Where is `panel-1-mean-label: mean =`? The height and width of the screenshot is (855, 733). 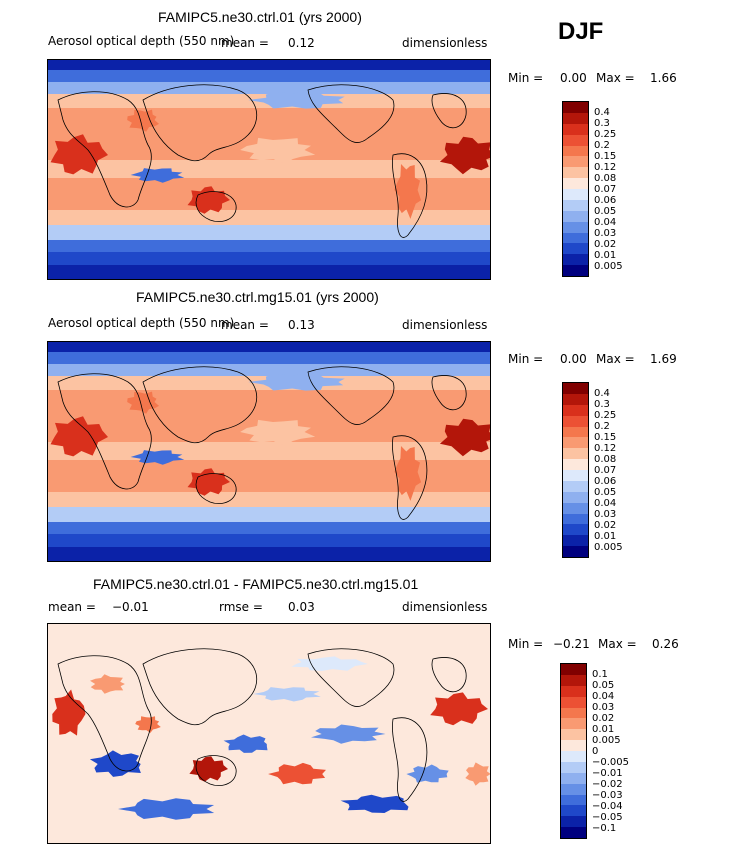 panel-1-mean-label: mean = is located at coordinates (245, 43).